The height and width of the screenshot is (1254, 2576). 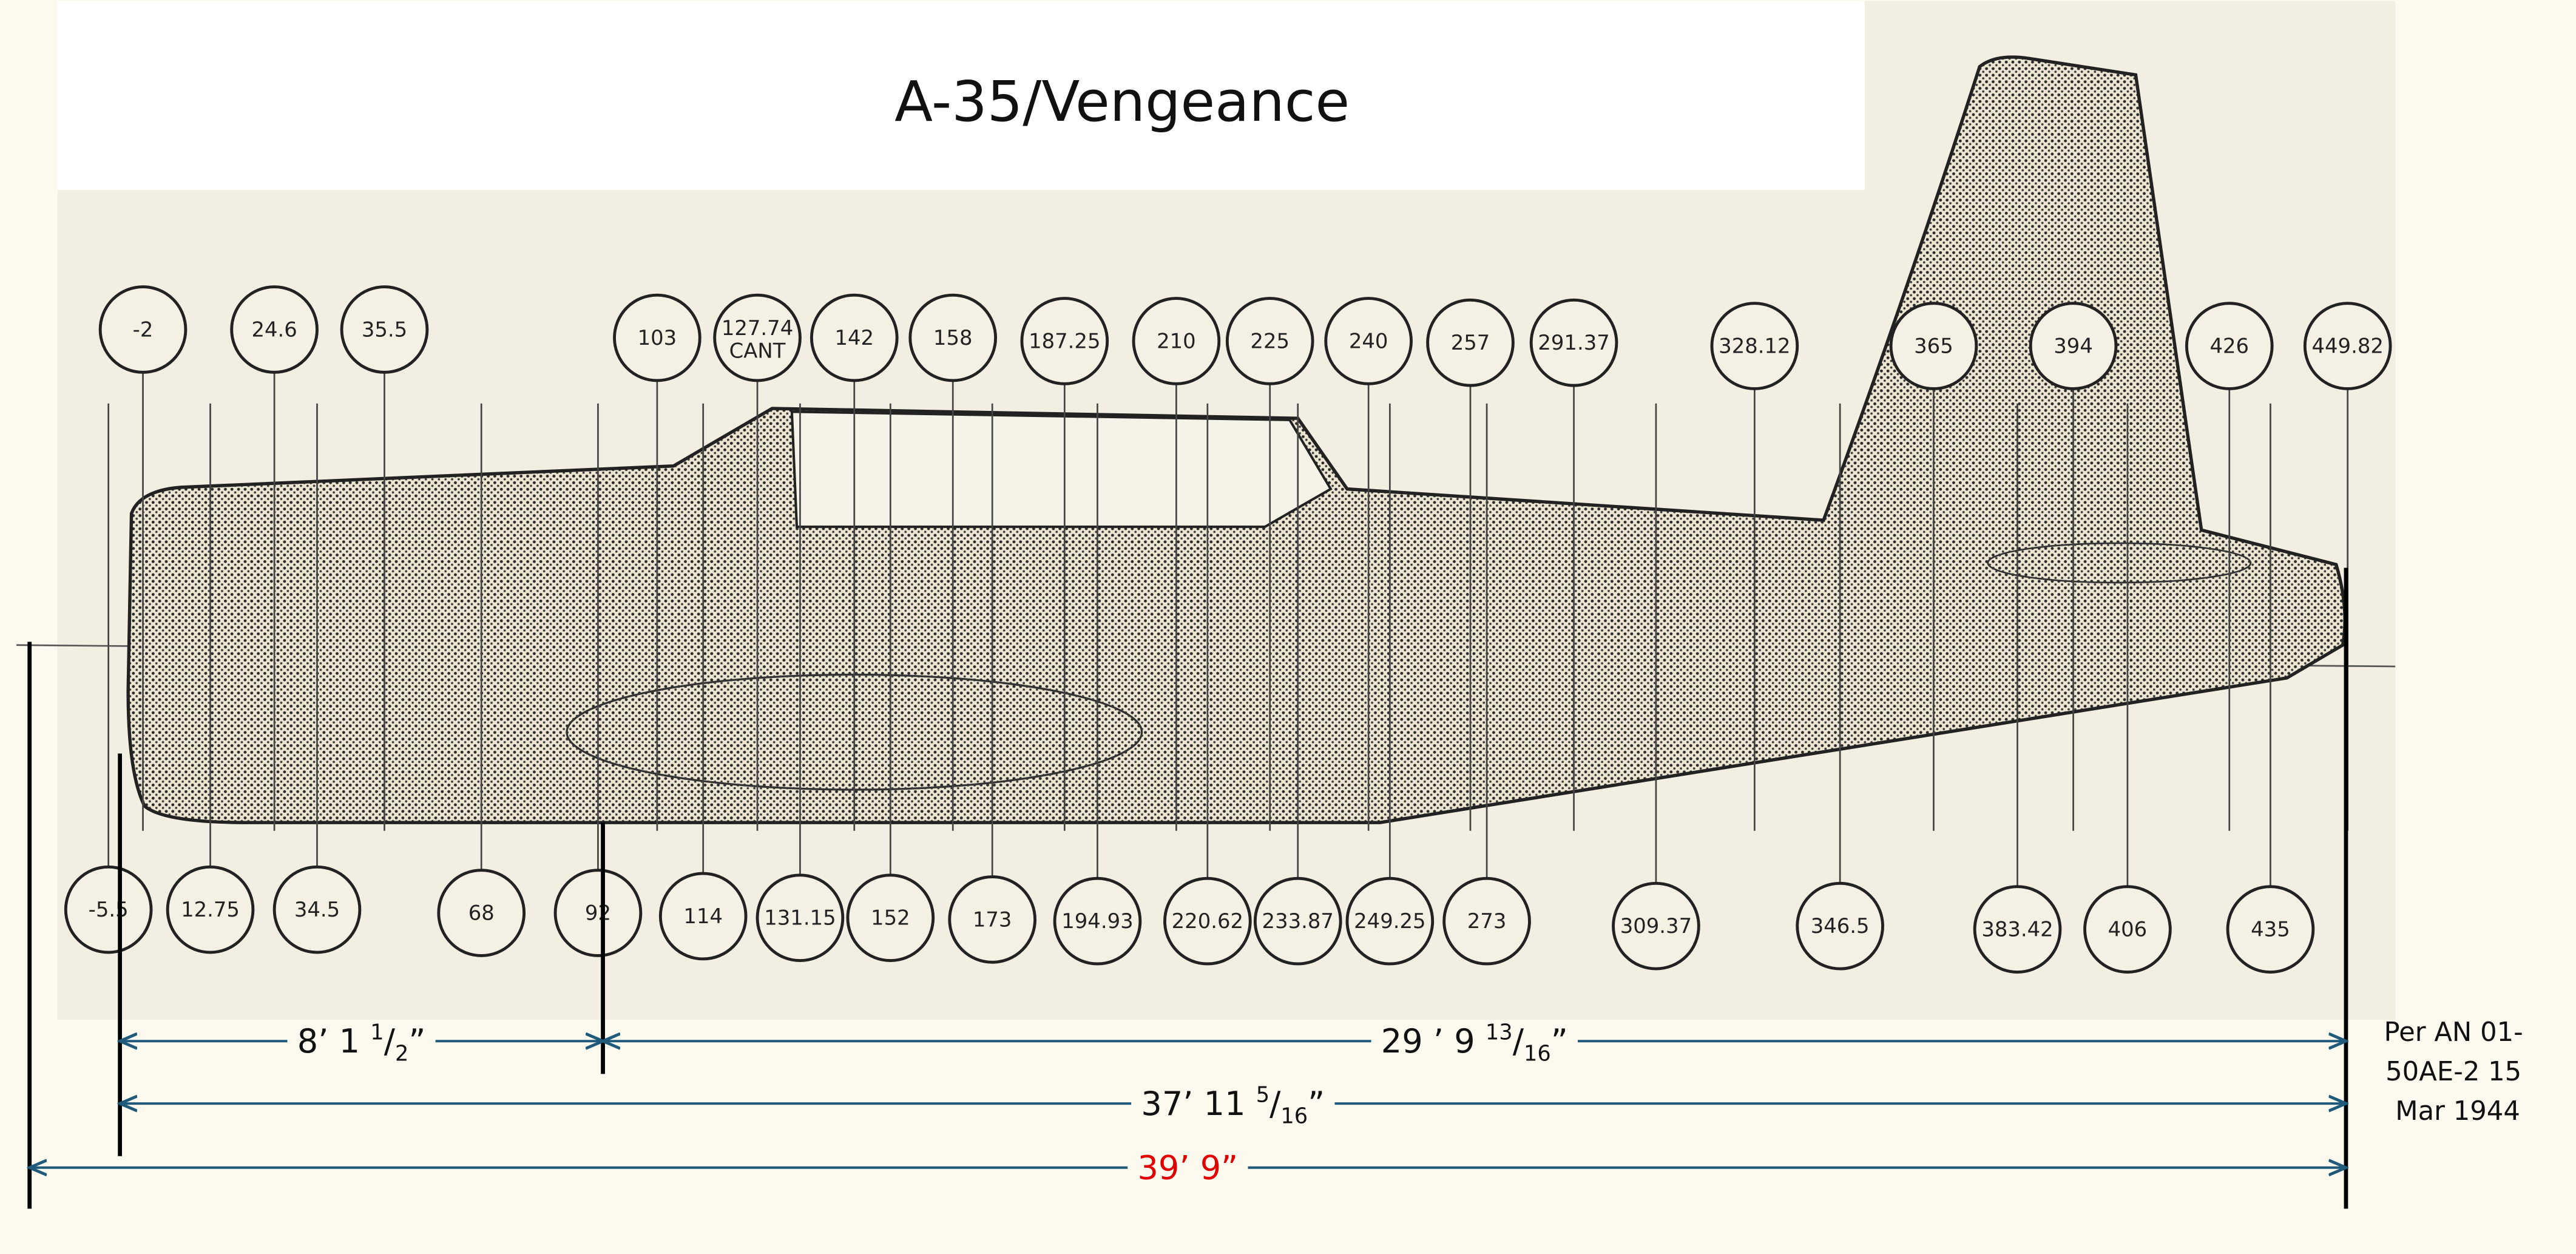 I want to click on title-box, so click(x=961, y=95).